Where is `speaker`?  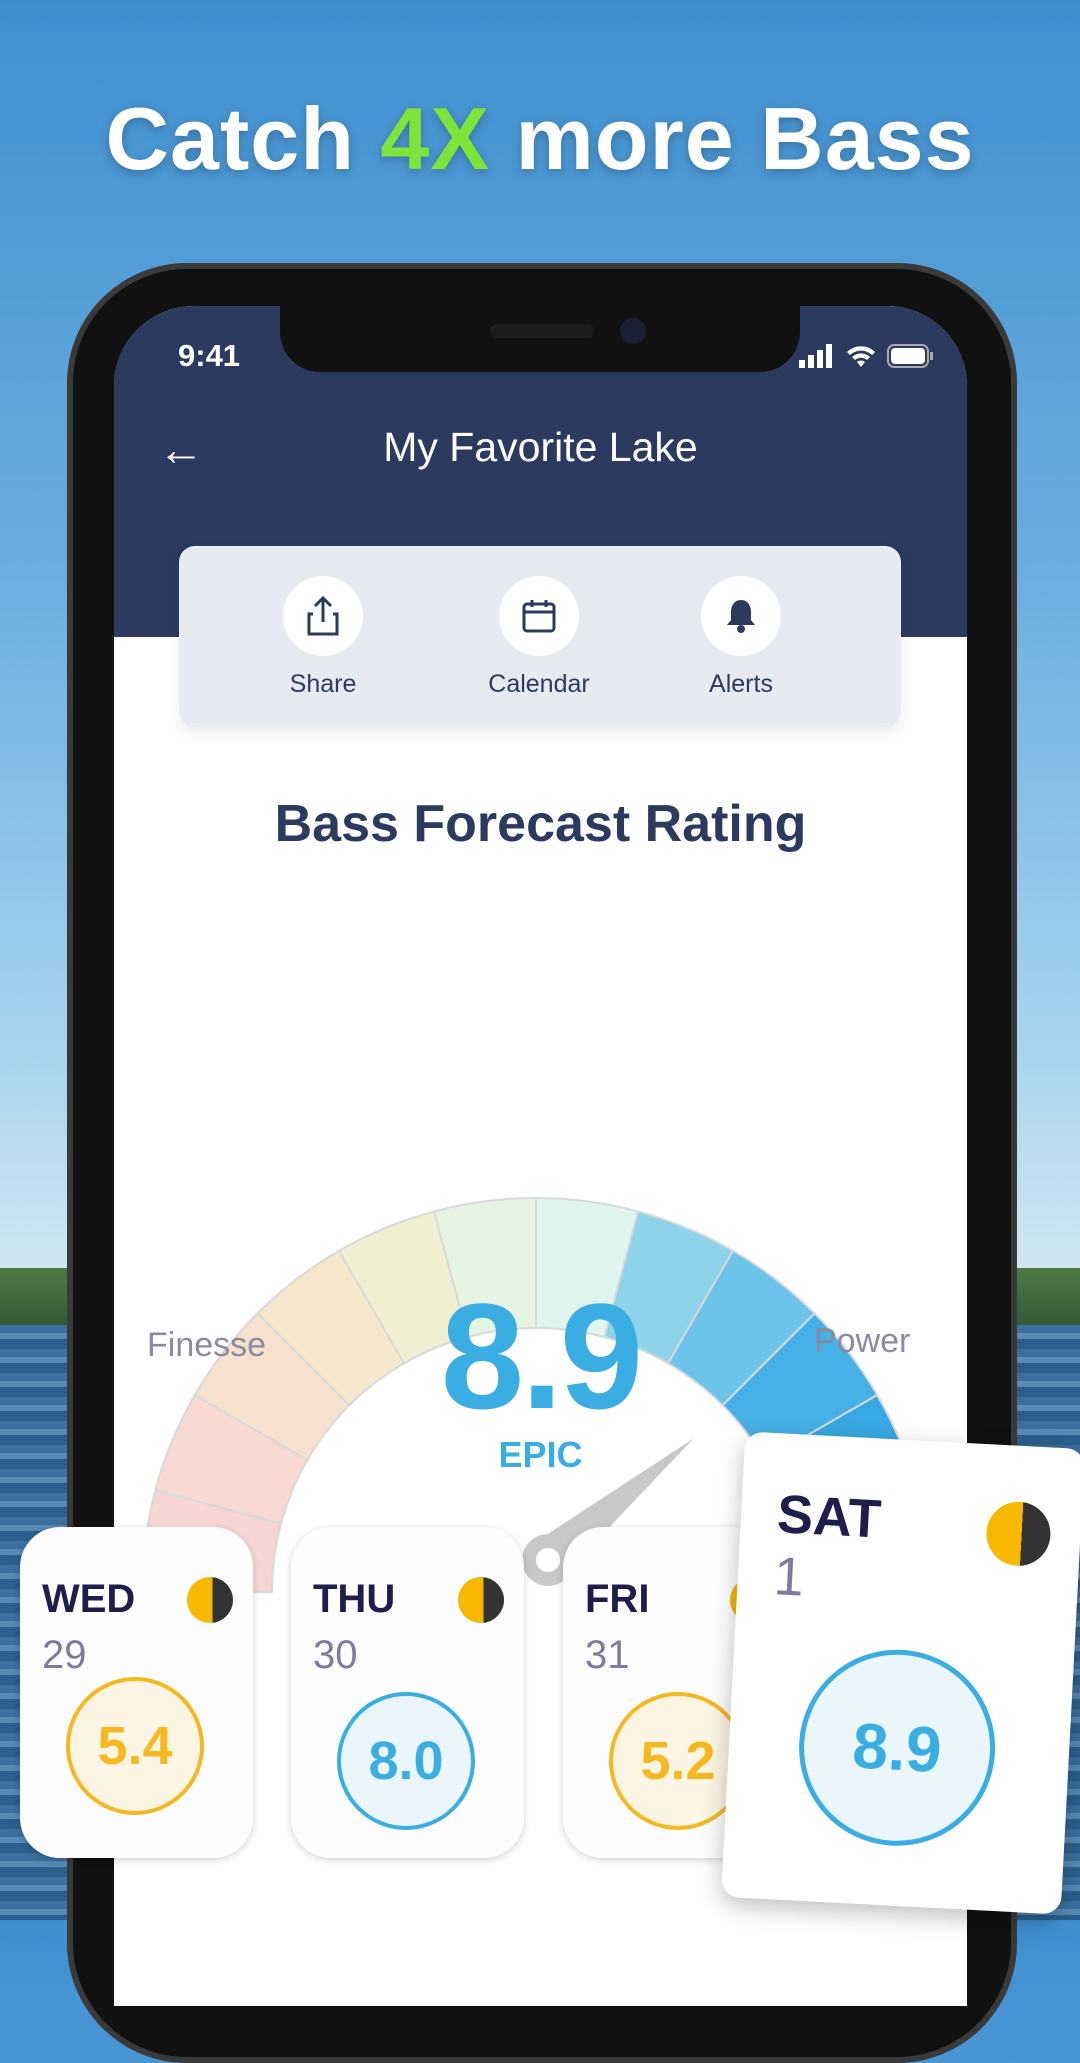
speaker is located at coordinates (542, 331).